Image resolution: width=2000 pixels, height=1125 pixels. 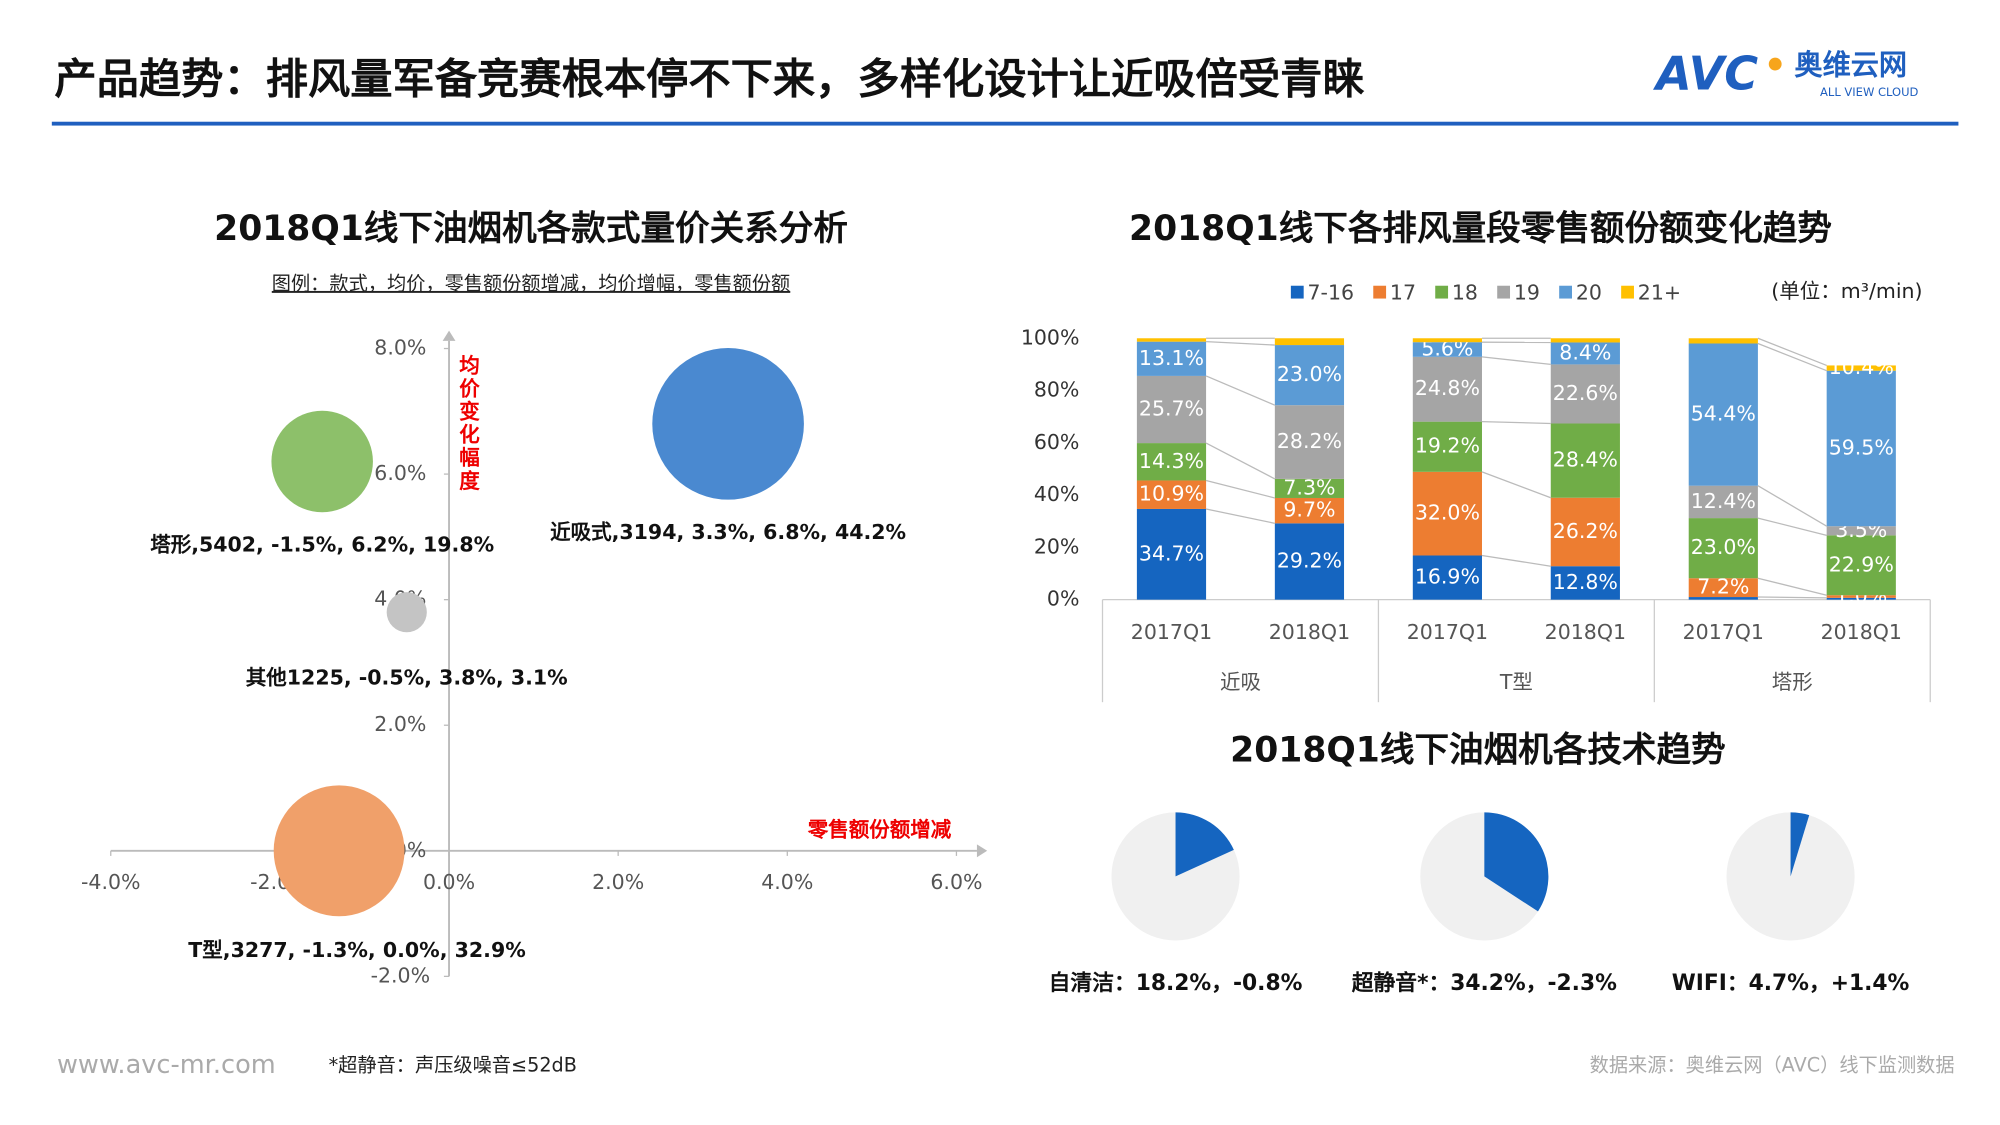 What do you see at coordinates (982, 851) in the screenshot?
I see `x-axis-arrow` at bounding box center [982, 851].